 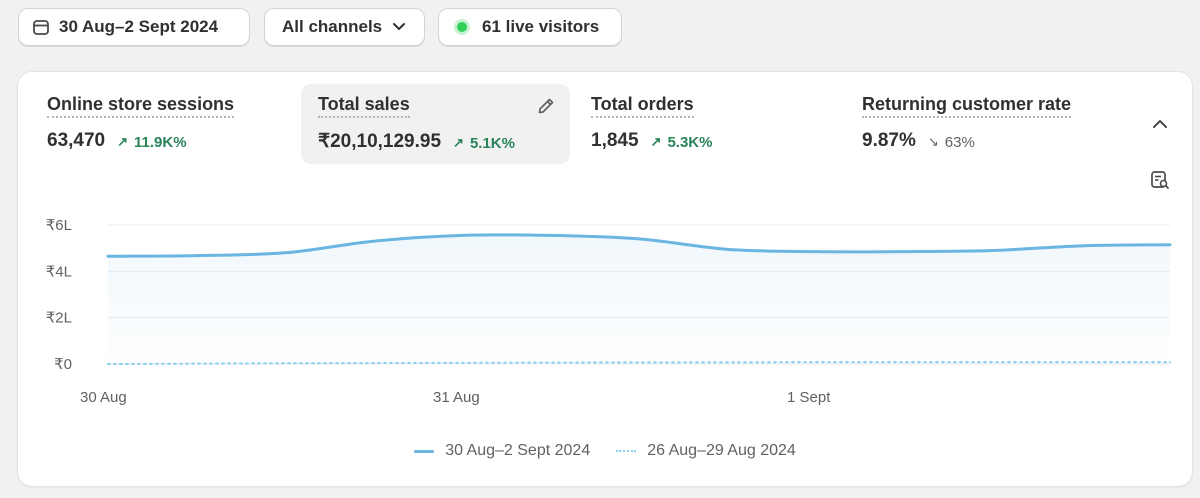 I want to click on metric-online-store-sessions: Online store sessions 63,470 ↗ 11.9K%, so click(x=165, y=124).